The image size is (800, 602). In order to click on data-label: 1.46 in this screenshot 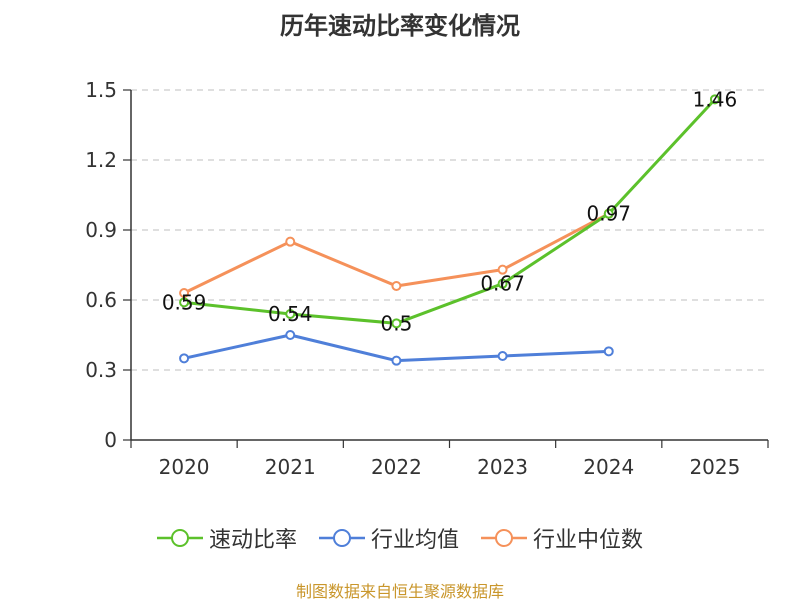, I will do `click(715, 99)`.